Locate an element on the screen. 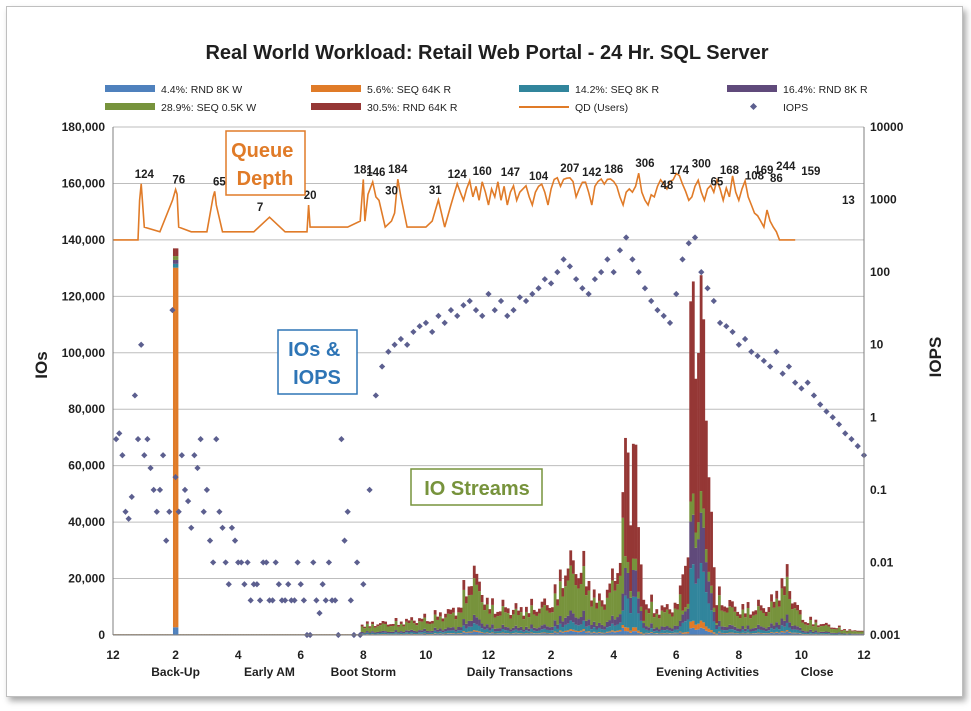 The image size is (971, 711). qd-data-label: 65 is located at coordinates (219, 182).